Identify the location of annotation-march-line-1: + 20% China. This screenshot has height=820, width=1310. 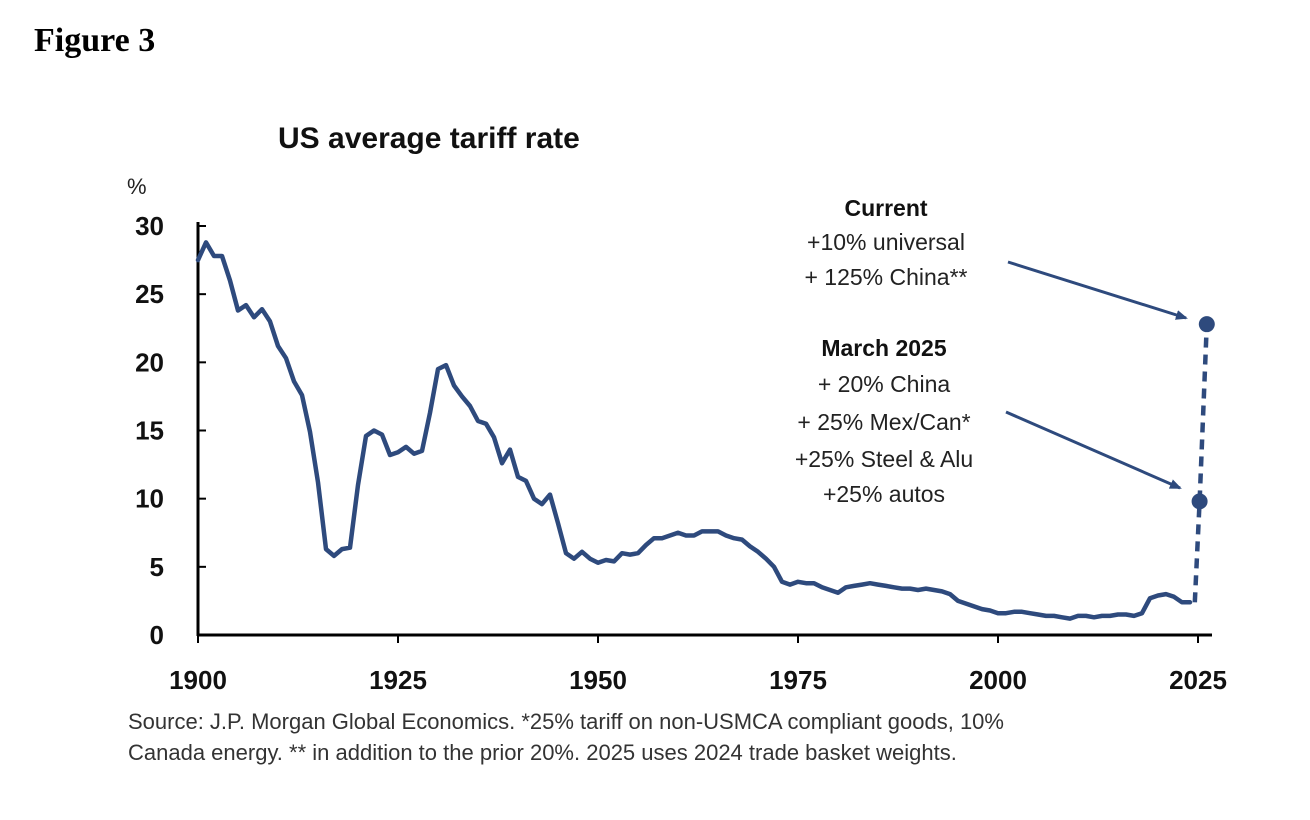
(884, 384).